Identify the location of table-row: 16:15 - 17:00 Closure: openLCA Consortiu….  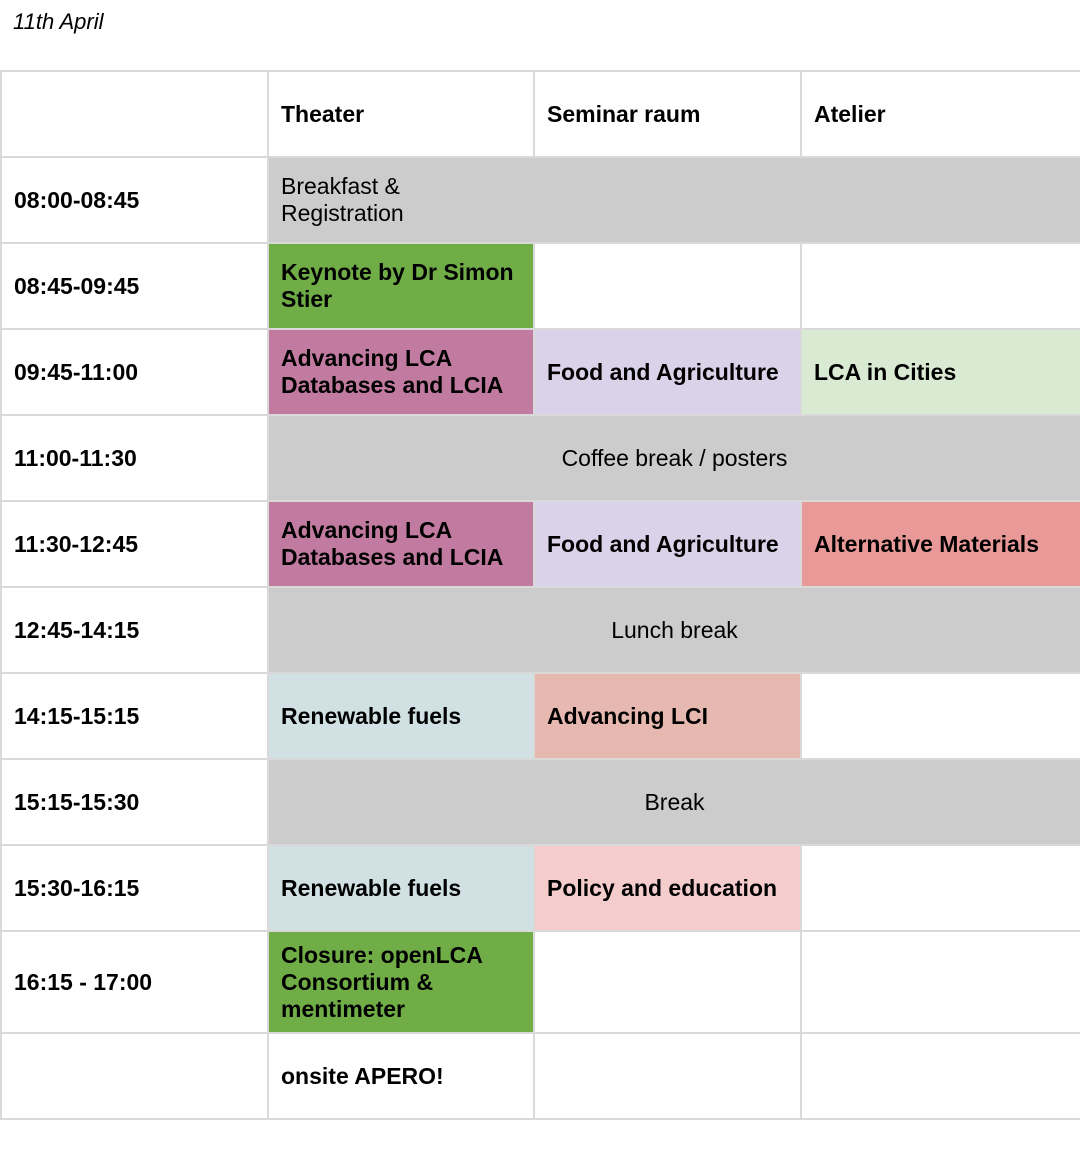
(540, 982).